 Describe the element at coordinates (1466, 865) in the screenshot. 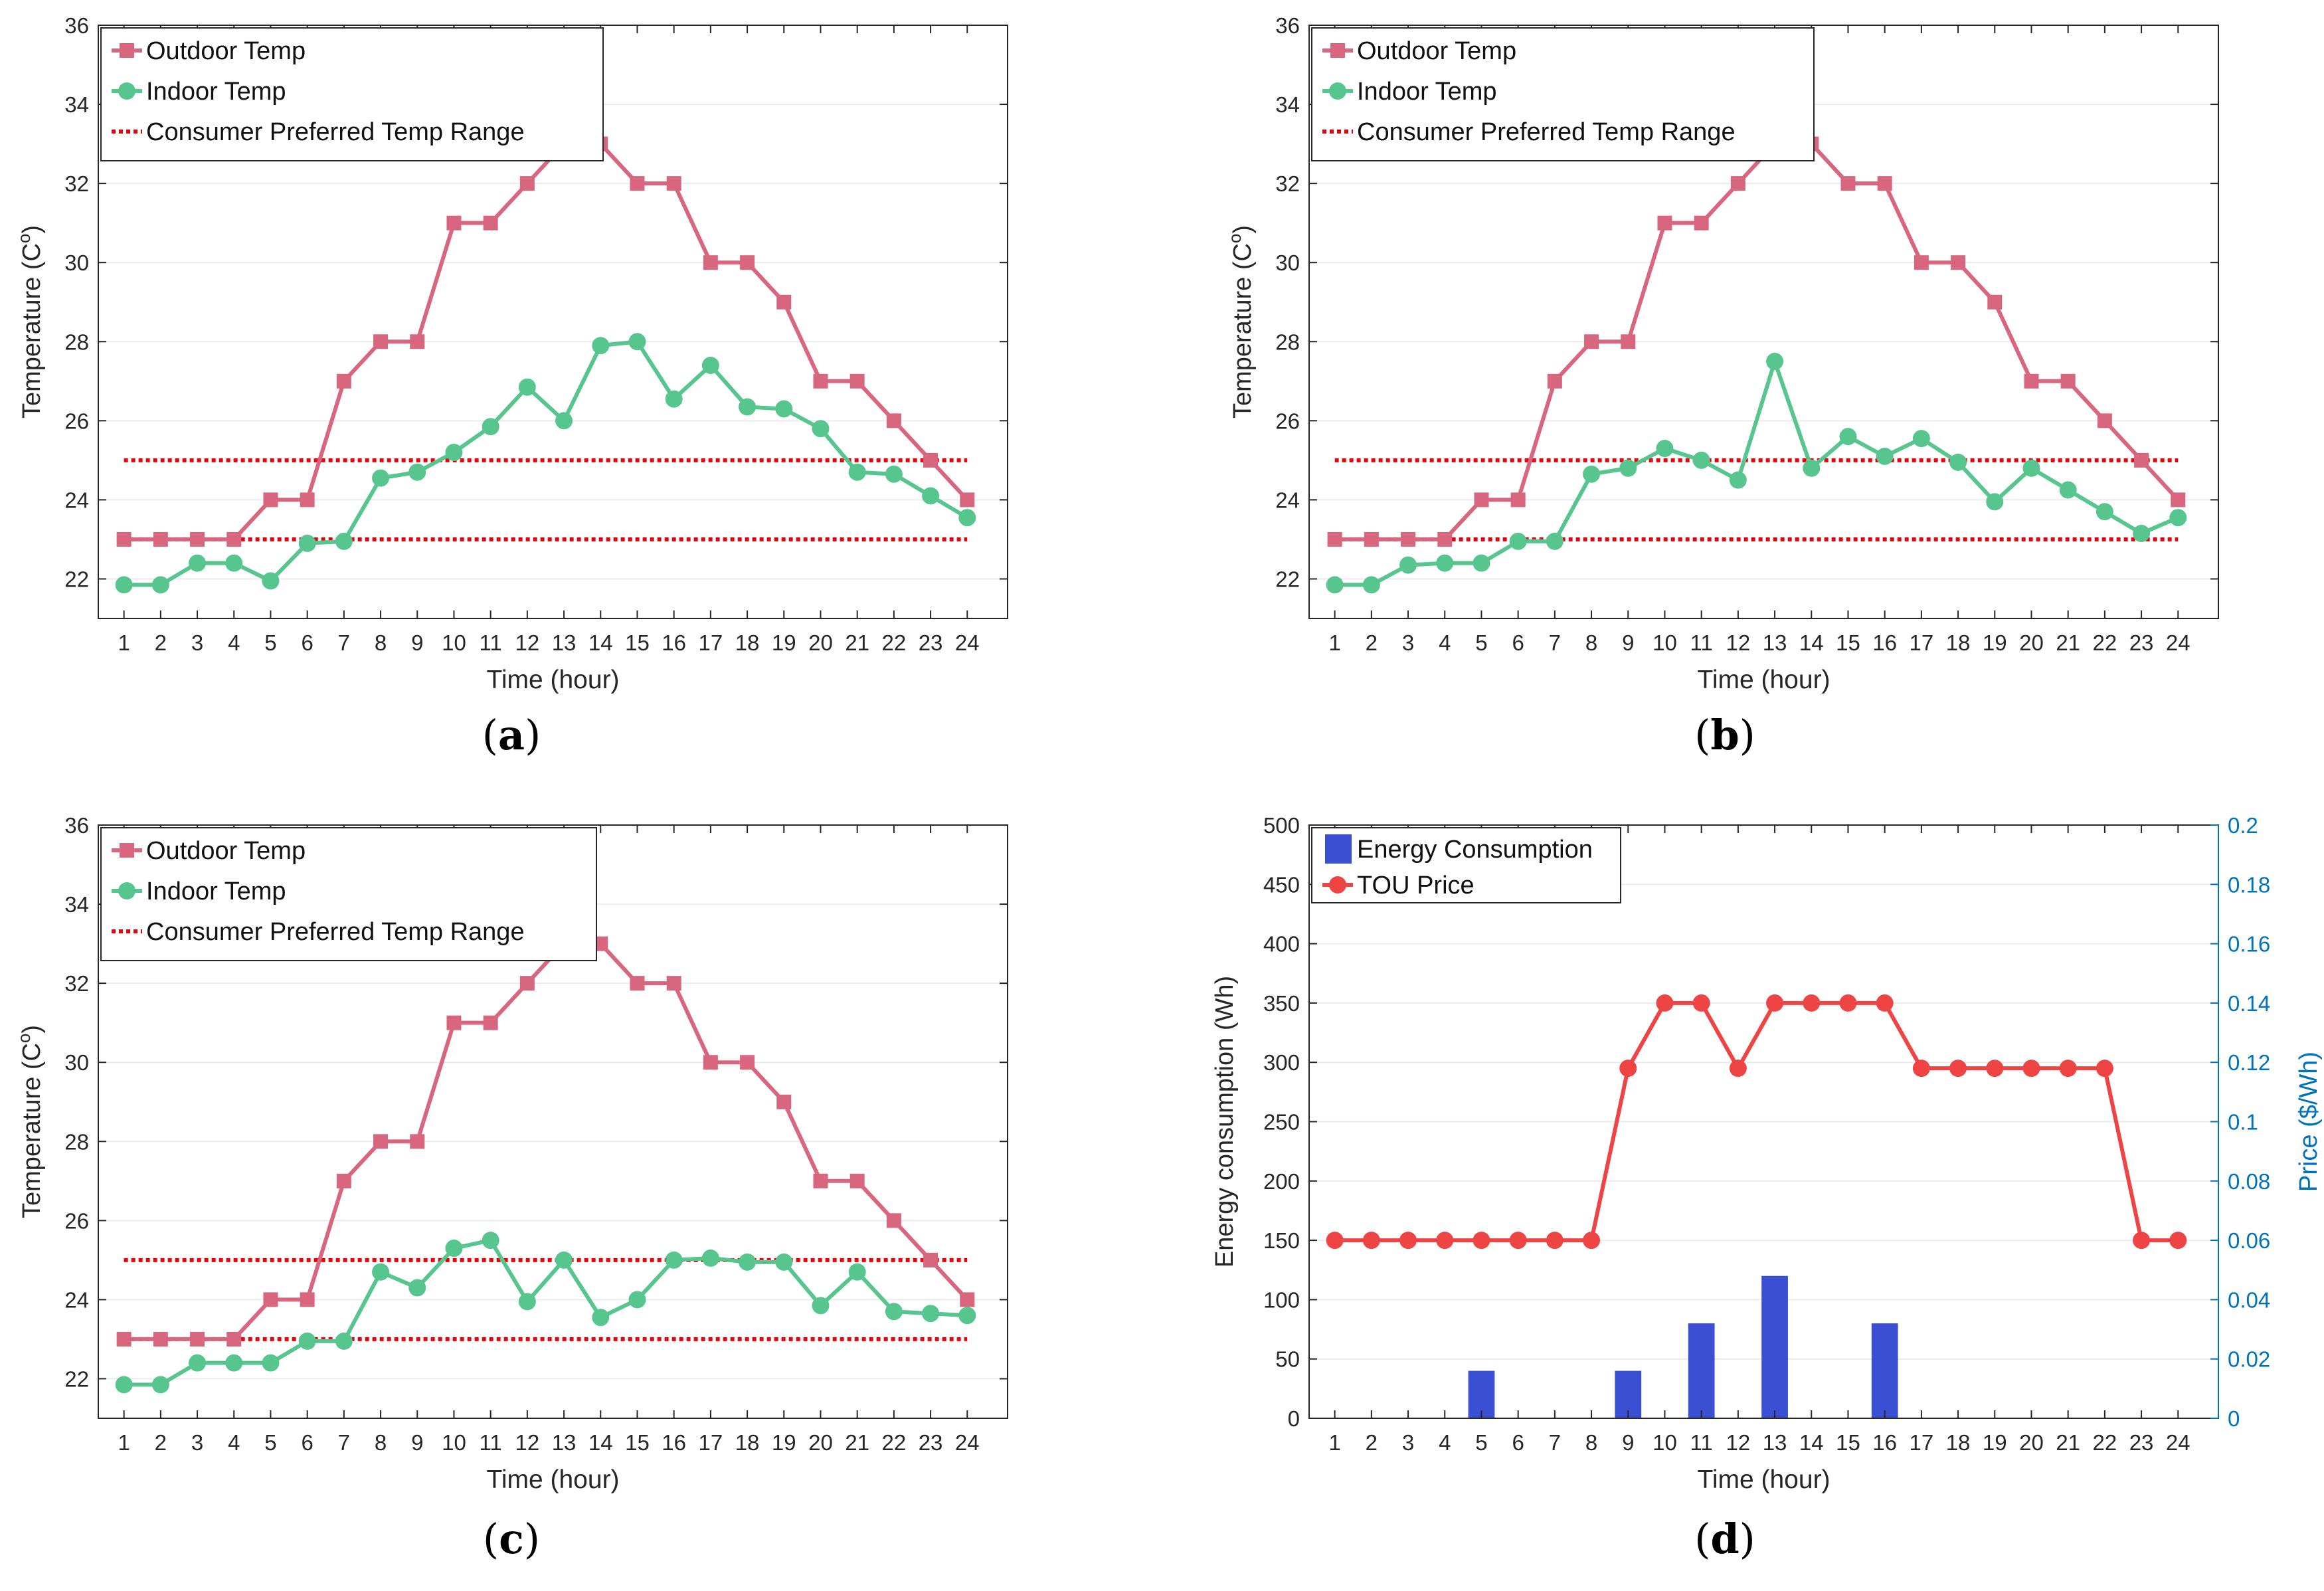

I see `legend-box` at that location.